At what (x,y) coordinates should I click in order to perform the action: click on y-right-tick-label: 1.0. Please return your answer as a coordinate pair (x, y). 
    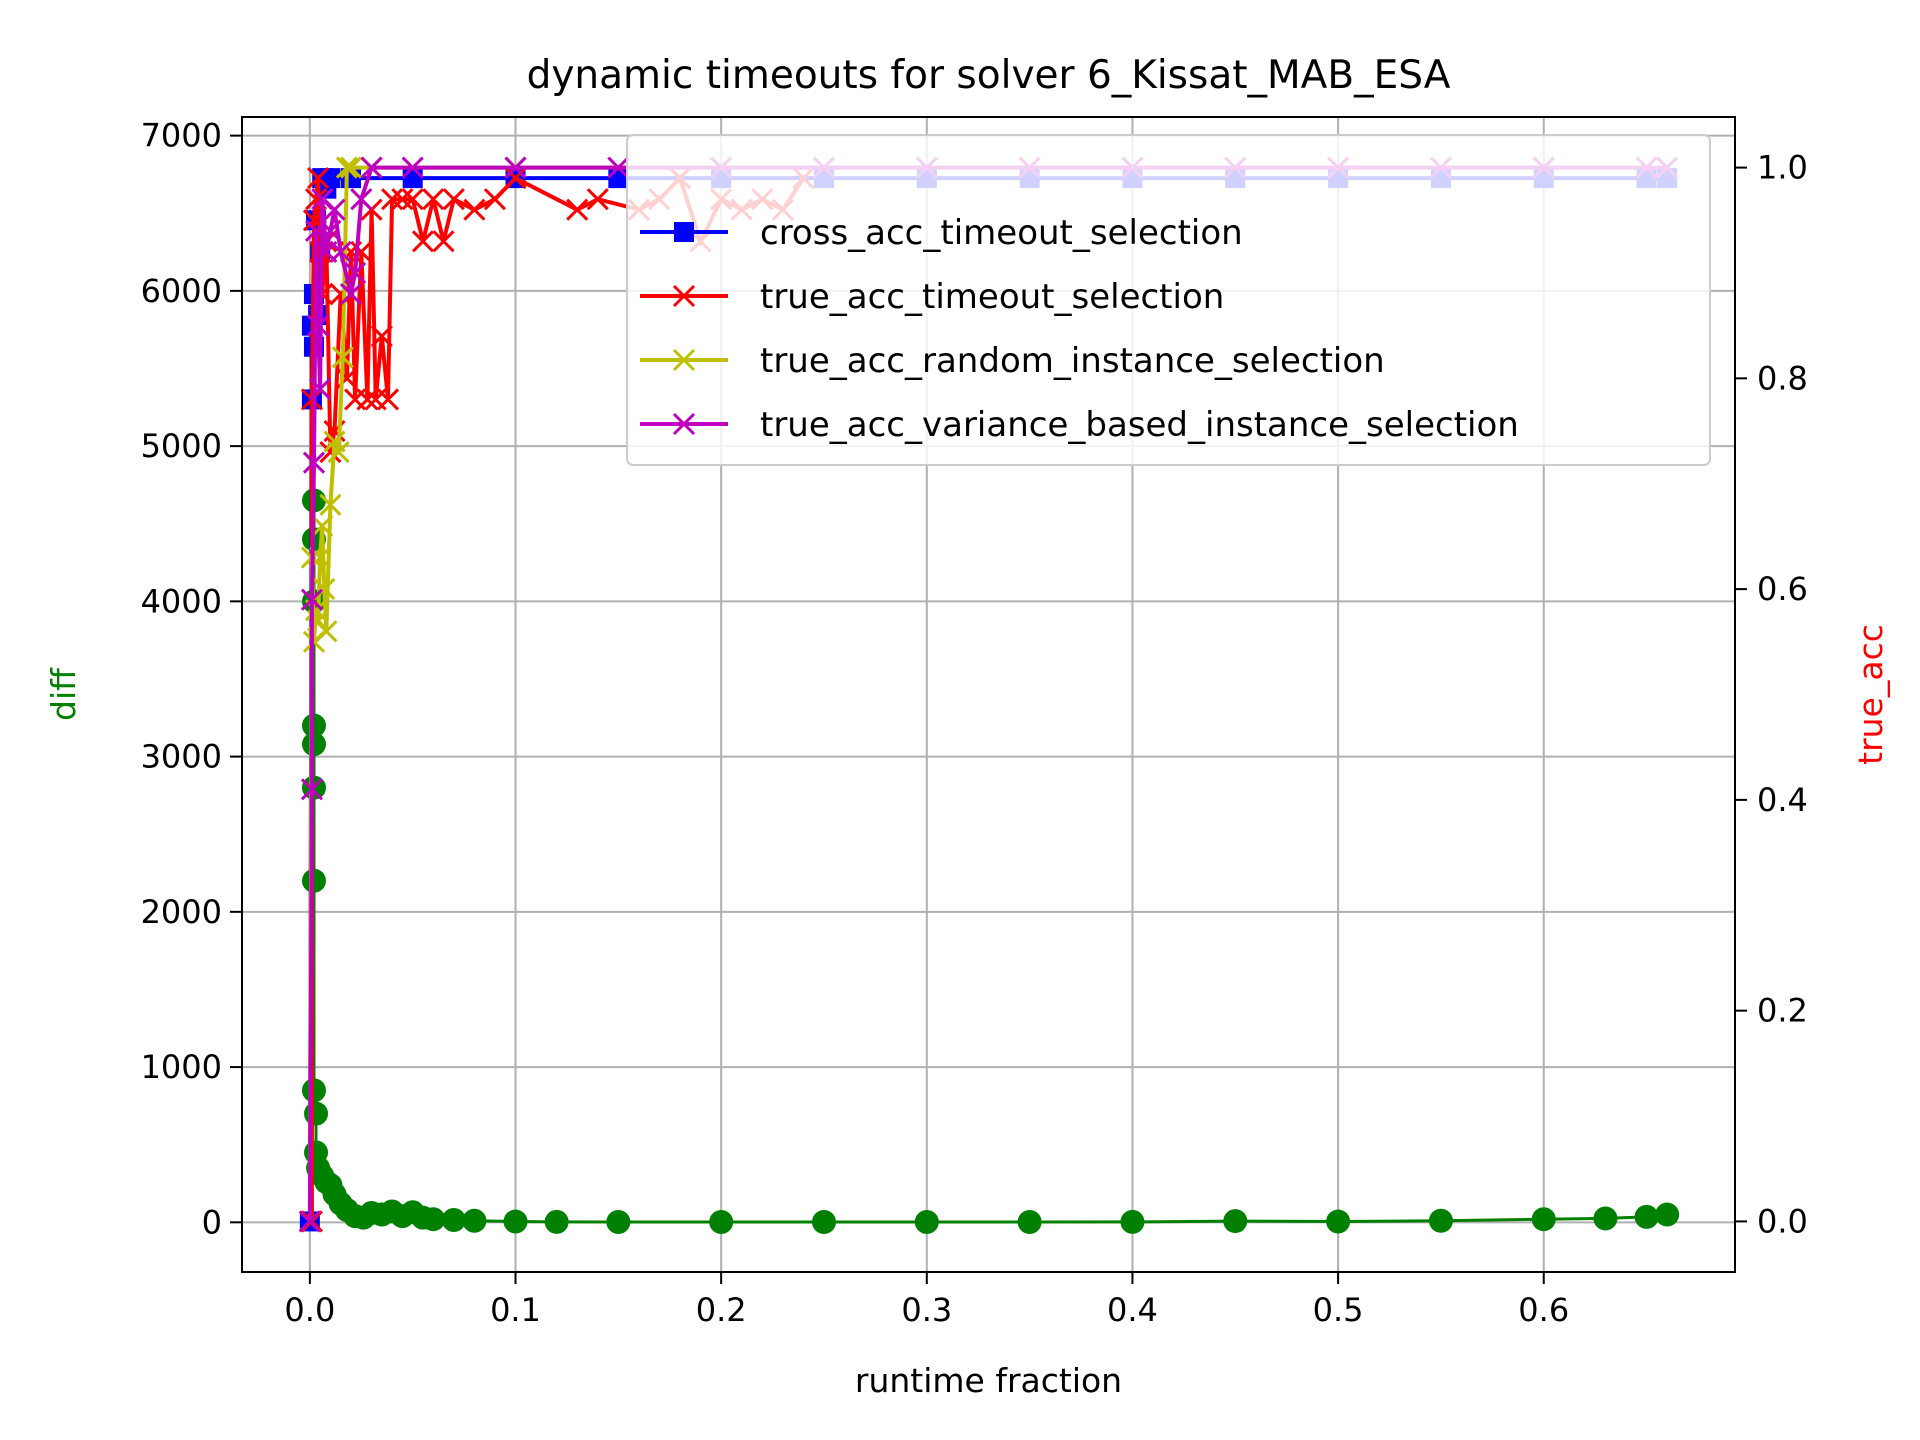
    Looking at the image, I should click on (1782, 168).